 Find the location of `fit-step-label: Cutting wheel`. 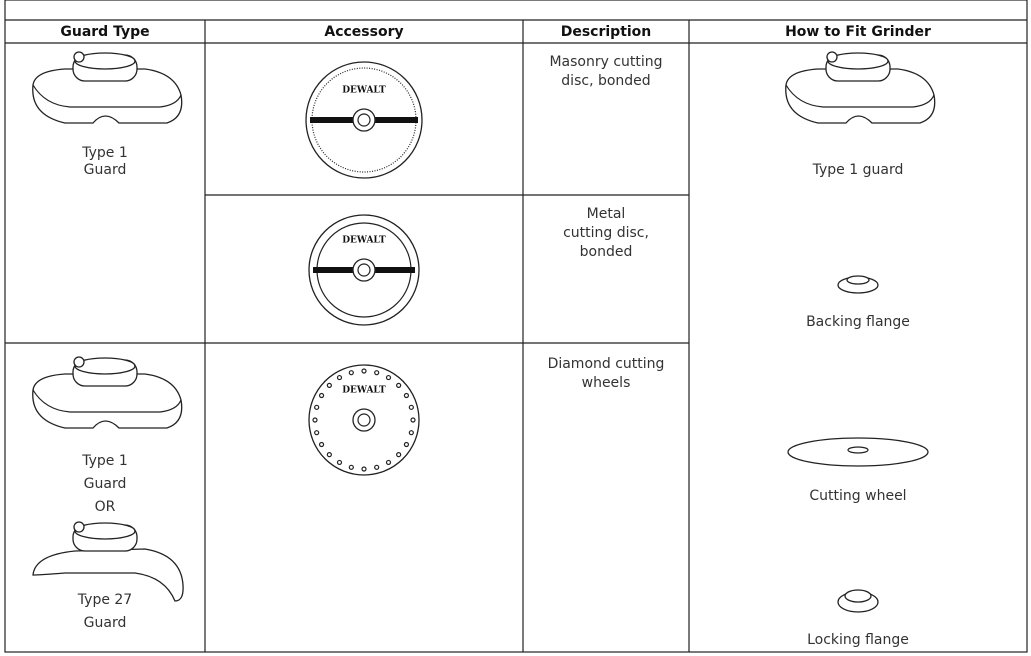

fit-step-label: Cutting wheel is located at coordinates (857, 496).